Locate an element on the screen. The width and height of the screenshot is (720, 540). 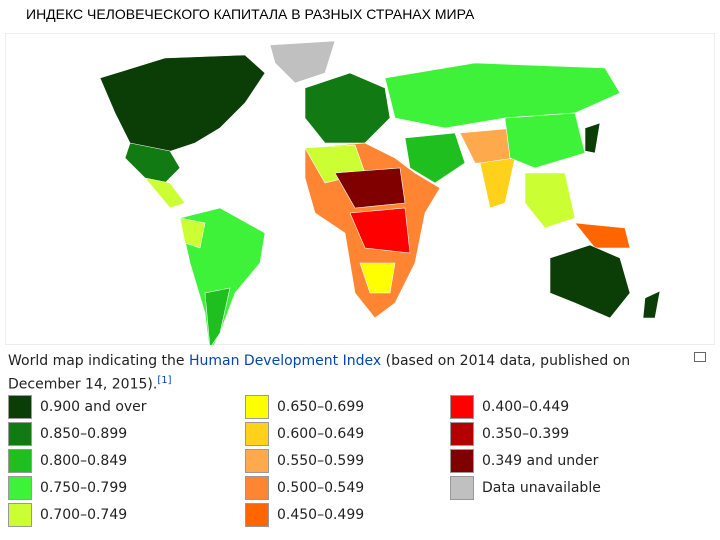
legend-item: 0.650–0.699 is located at coordinates (304, 407).